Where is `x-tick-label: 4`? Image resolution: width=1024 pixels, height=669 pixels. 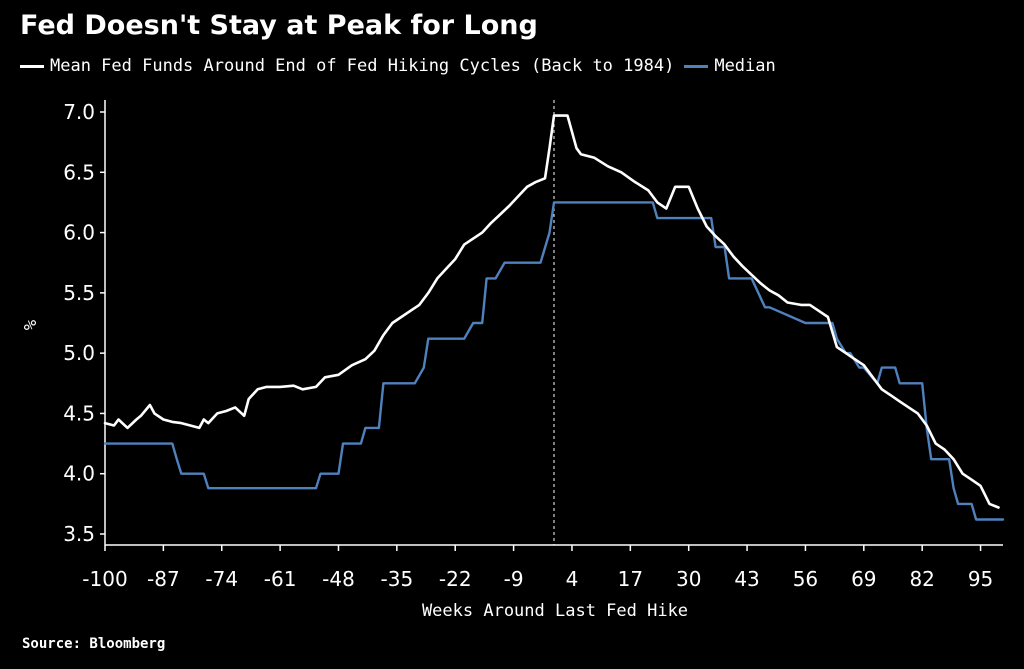 x-tick-label: 4 is located at coordinates (572, 579).